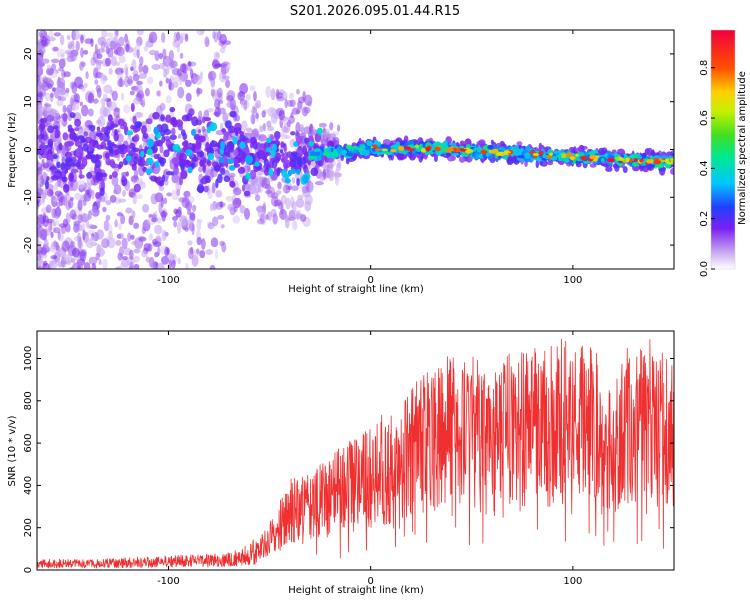  What do you see at coordinates (12, 450) in the screenshot?
I see `snr-y-label: SNR (10 * v/v)` at bounding box center [12, 450].